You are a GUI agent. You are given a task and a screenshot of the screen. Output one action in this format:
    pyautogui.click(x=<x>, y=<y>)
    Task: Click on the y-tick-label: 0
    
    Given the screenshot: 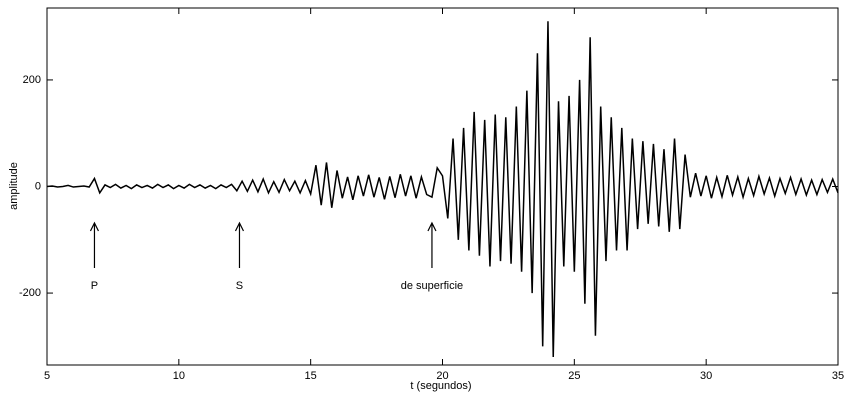 What is the action you would take?
    pyautogui.click(x=38, y=186)
    